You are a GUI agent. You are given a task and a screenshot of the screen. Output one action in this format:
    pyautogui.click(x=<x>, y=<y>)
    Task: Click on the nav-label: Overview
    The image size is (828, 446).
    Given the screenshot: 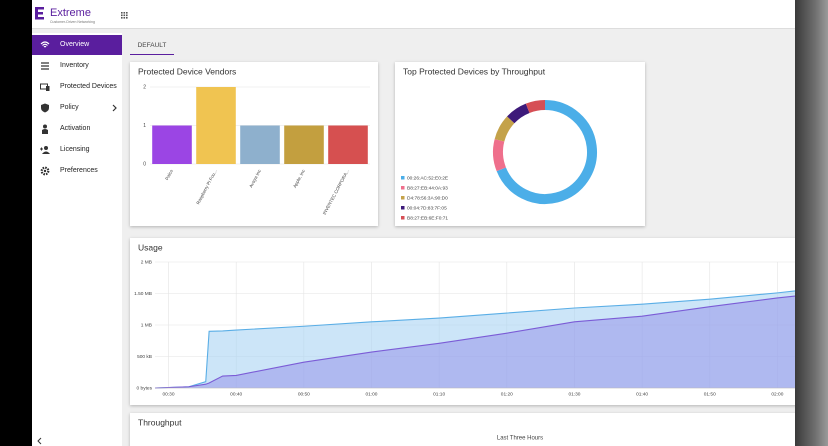 What is the action you would take?
    pyautogui.click(x=75, y=44)
    